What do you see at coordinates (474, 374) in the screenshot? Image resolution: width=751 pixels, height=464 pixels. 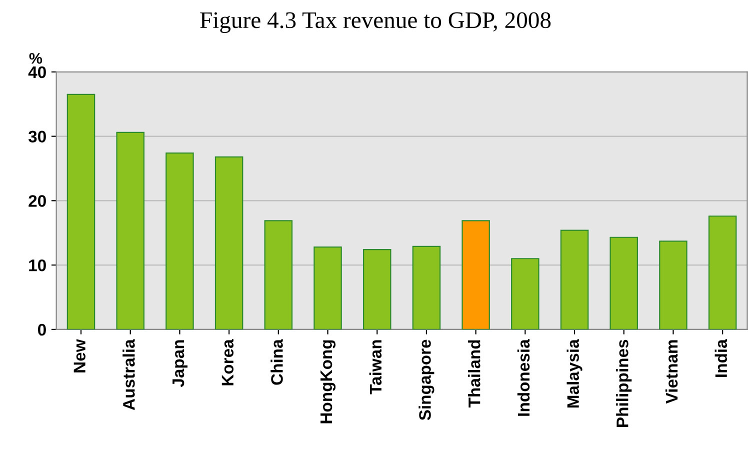 I see `x-tick-label: Thailand` at bounding box center [474, 374].